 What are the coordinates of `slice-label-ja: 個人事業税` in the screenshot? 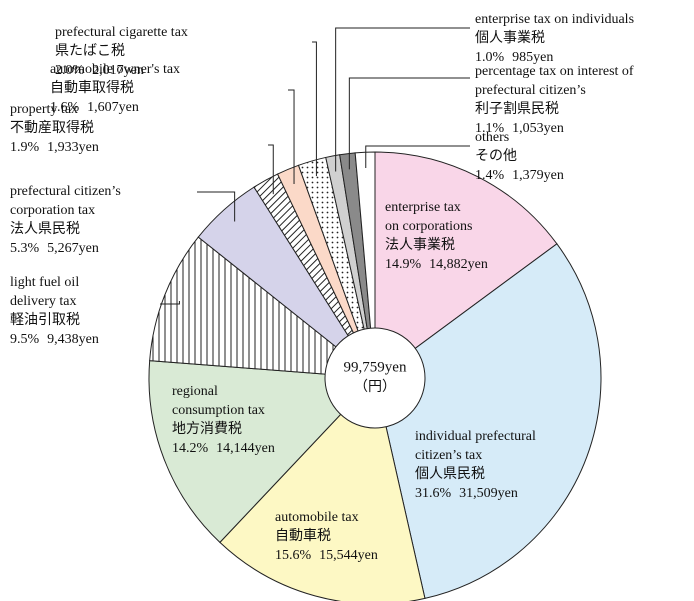 It's located at (510, 38).